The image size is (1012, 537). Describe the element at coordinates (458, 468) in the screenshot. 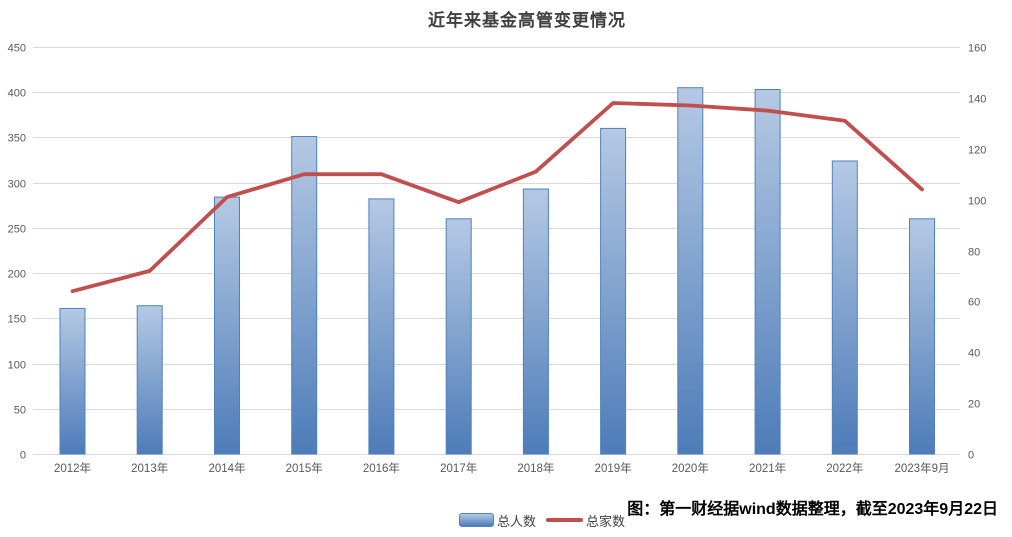

I see `x-axis-tick-label: 2017年` at that location.